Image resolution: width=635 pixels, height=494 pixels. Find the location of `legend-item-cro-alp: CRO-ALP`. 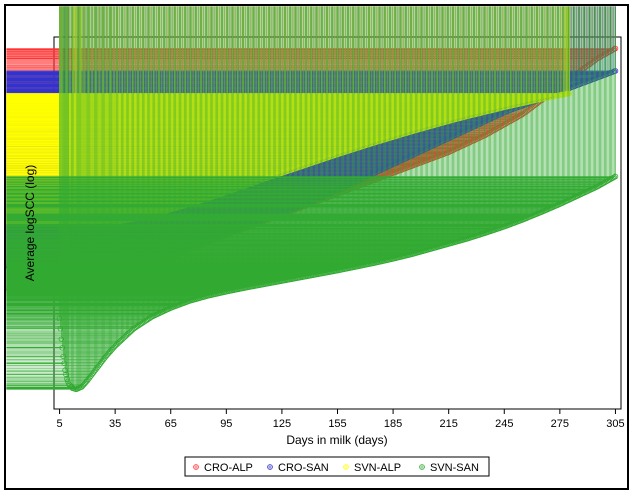

legend-item-cro-alp: CRO-ALP is located at coordinates (223, 468).